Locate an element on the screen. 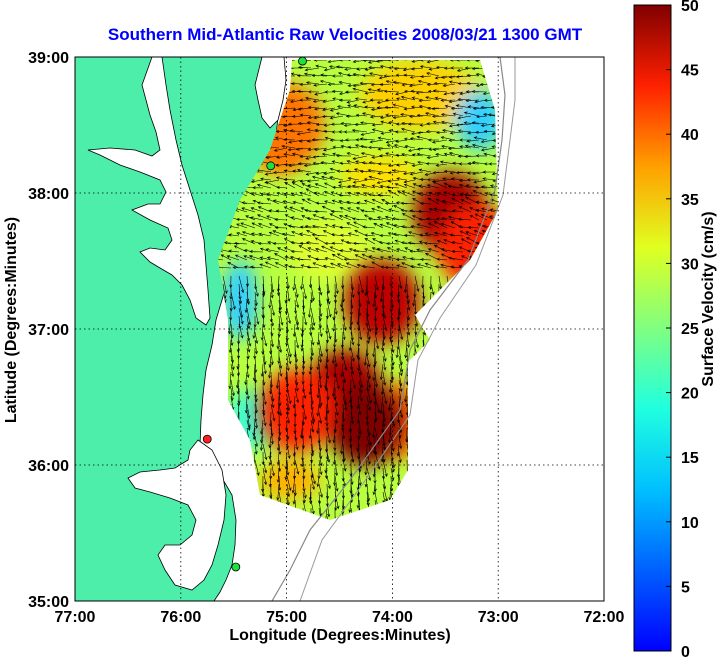  x-tick-label: 76:00 is located at coordinates (180, 617).